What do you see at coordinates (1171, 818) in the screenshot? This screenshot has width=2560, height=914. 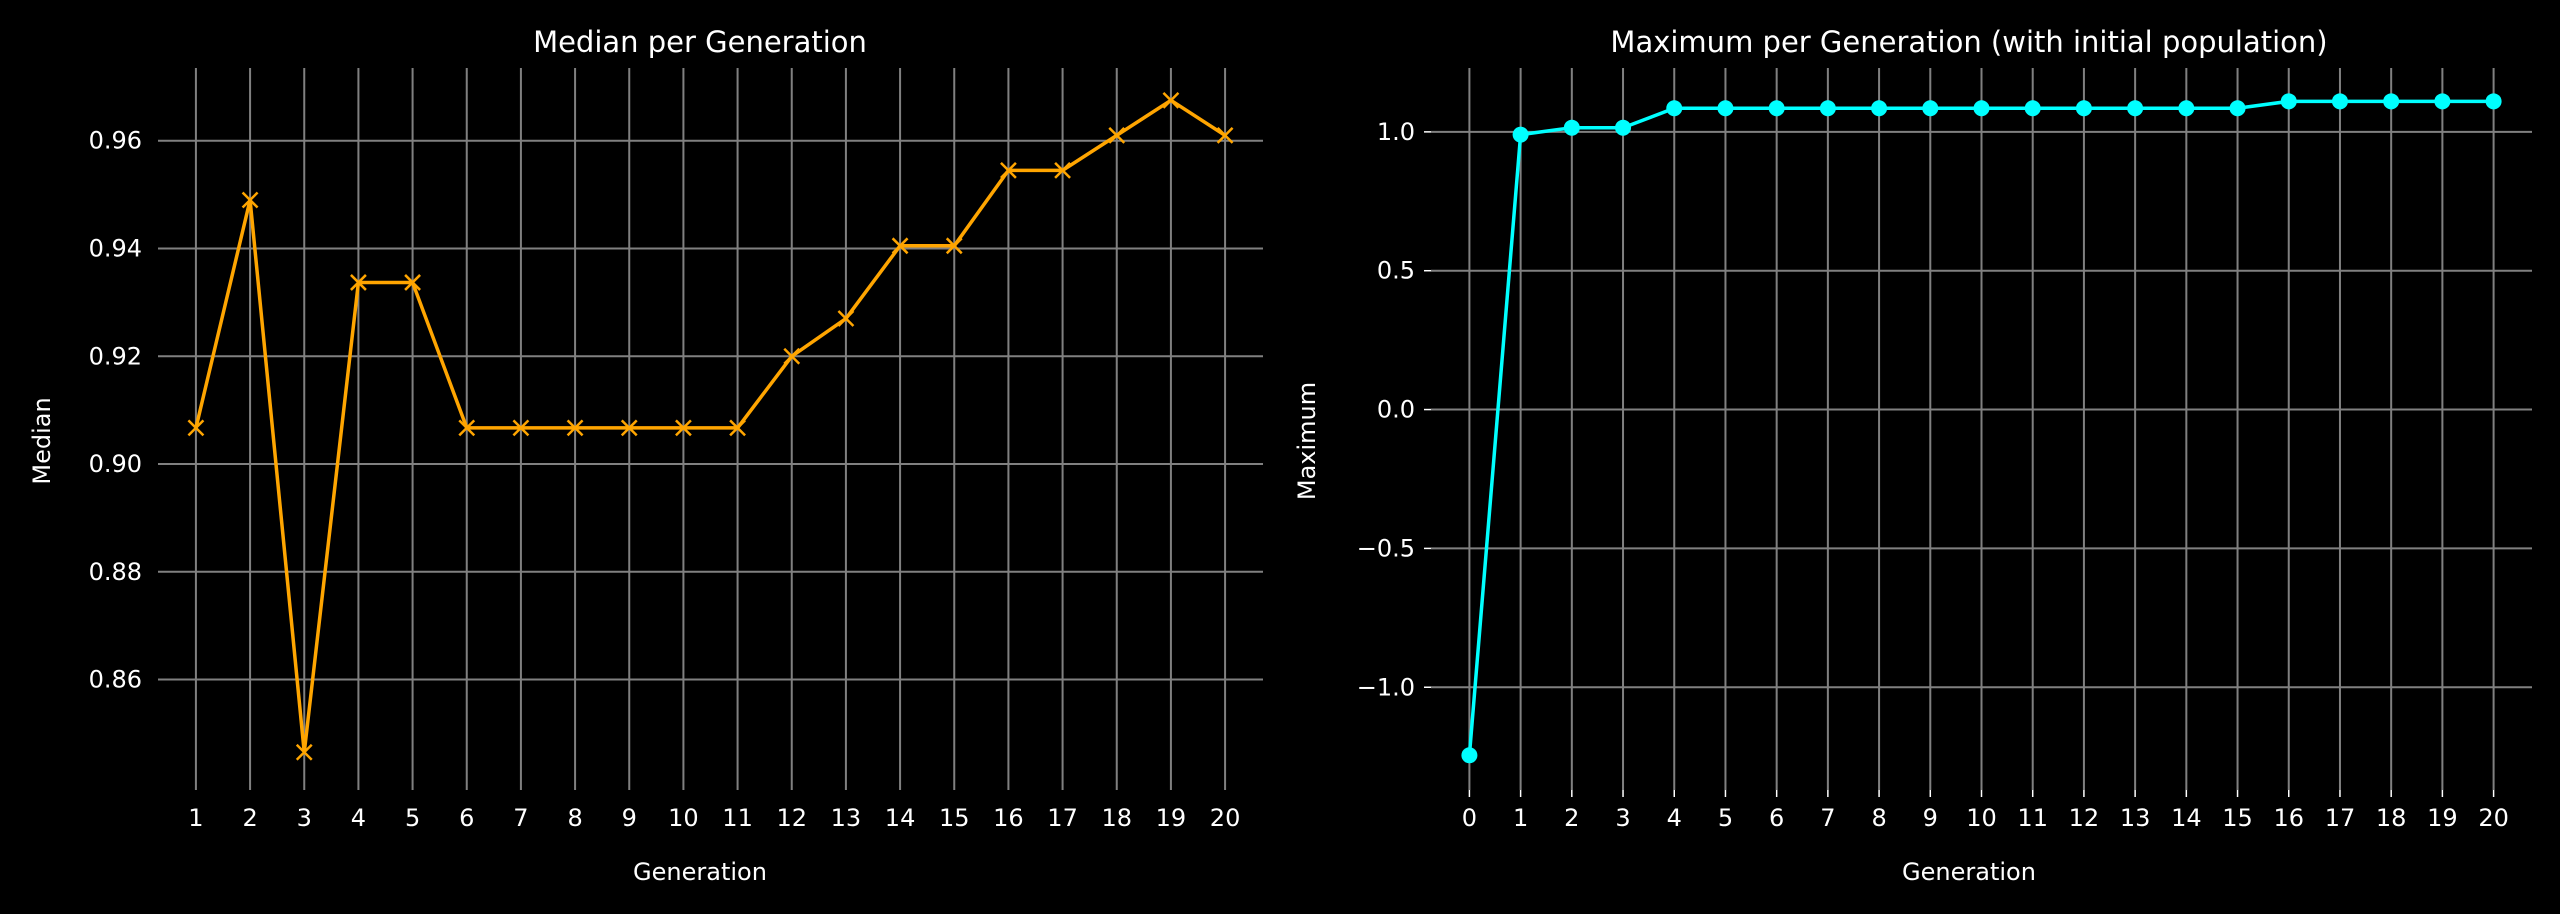 I see `median-x-tick-label: 19` at bounding box center [1171, 818].